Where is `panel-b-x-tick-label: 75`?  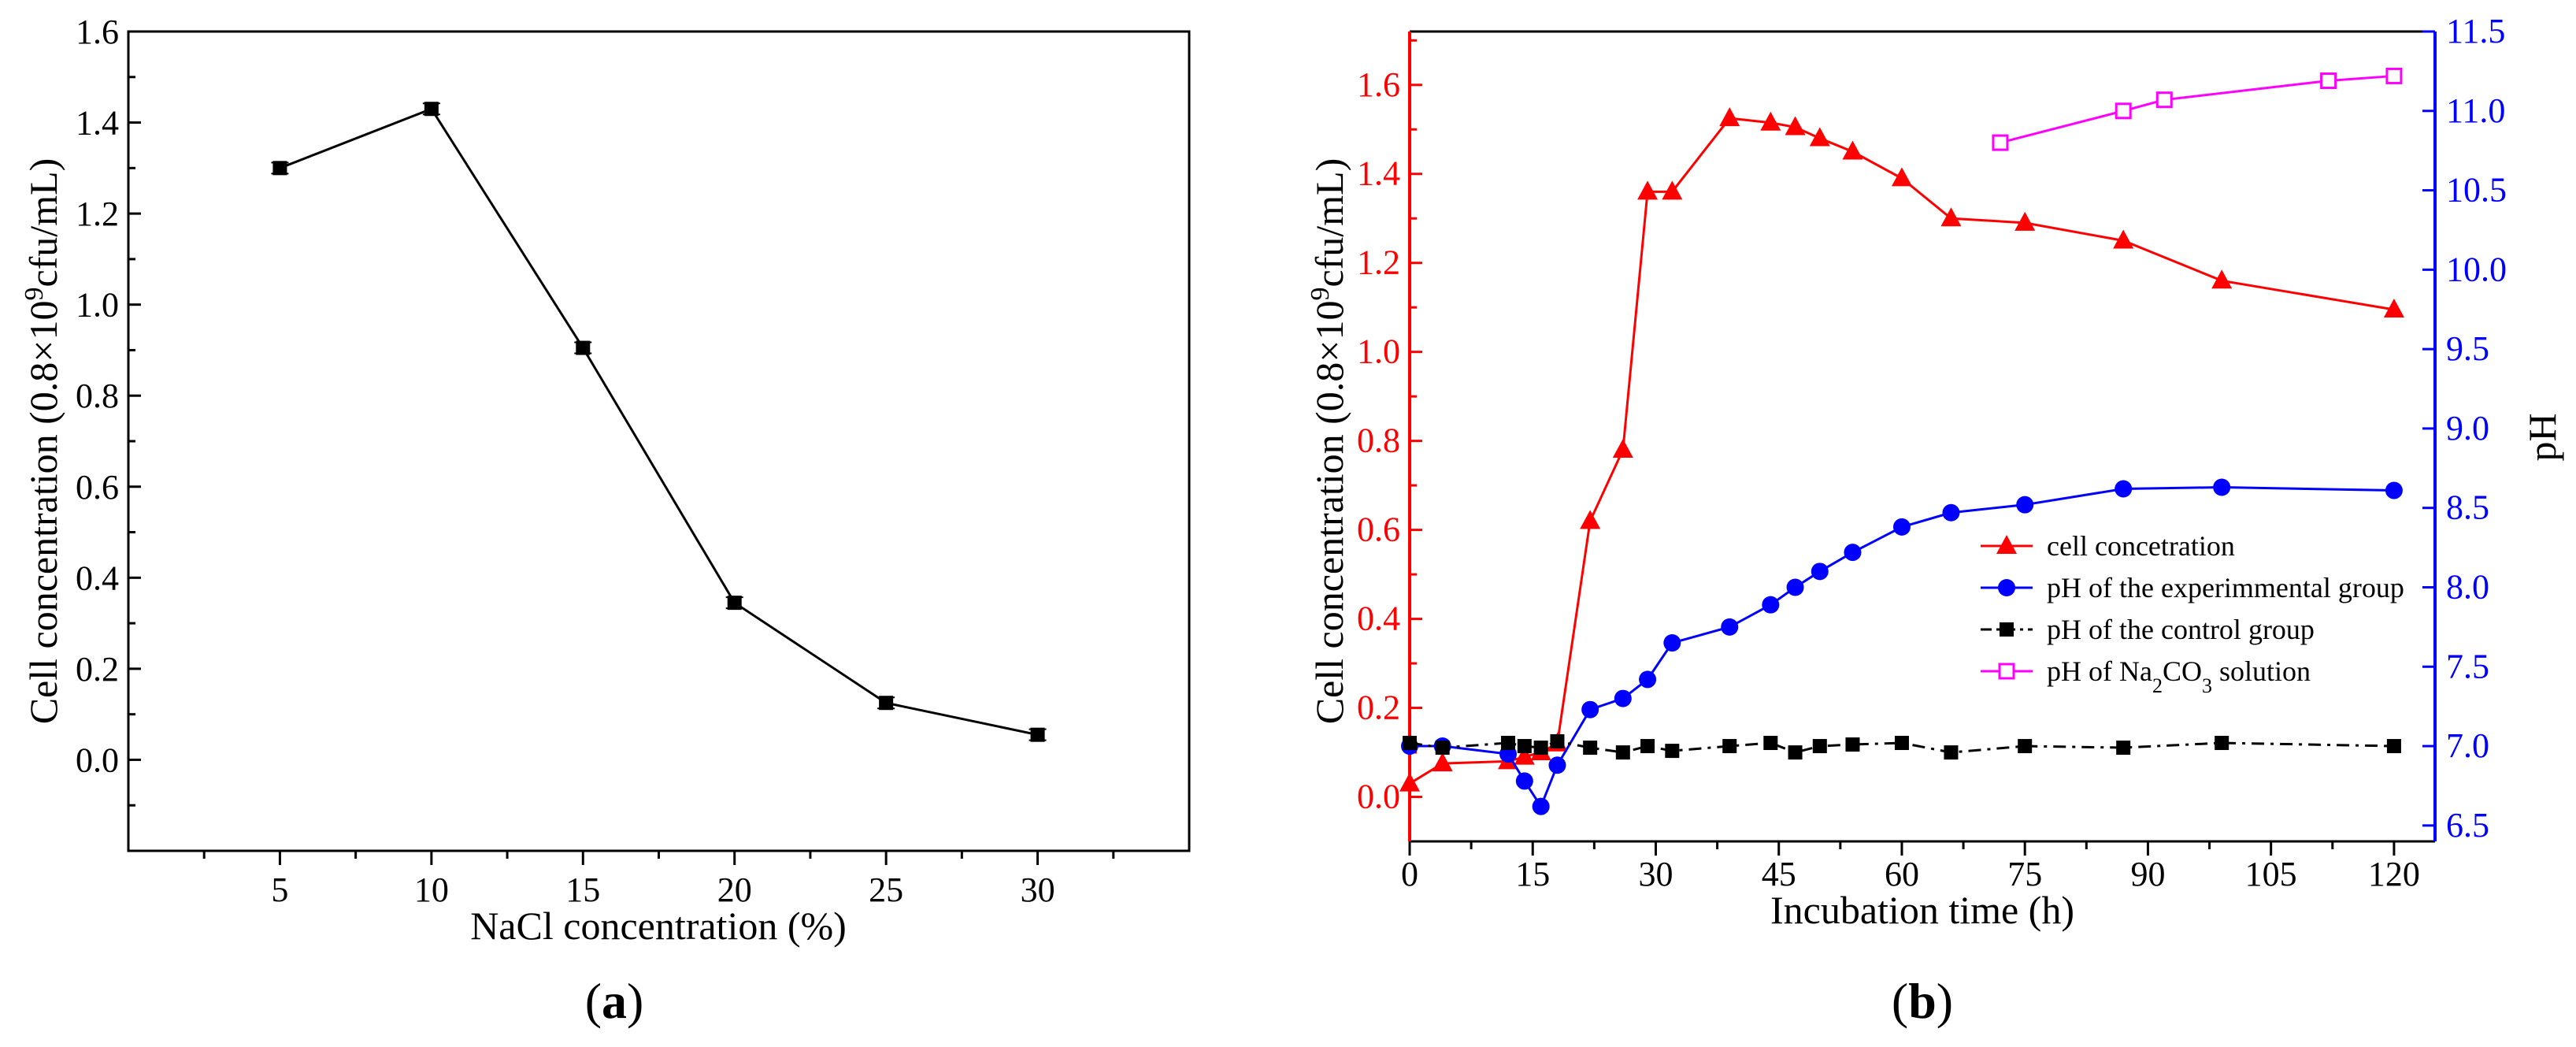
panel-b-x-tick-label: 75 is located at coordinates (2024, 874).